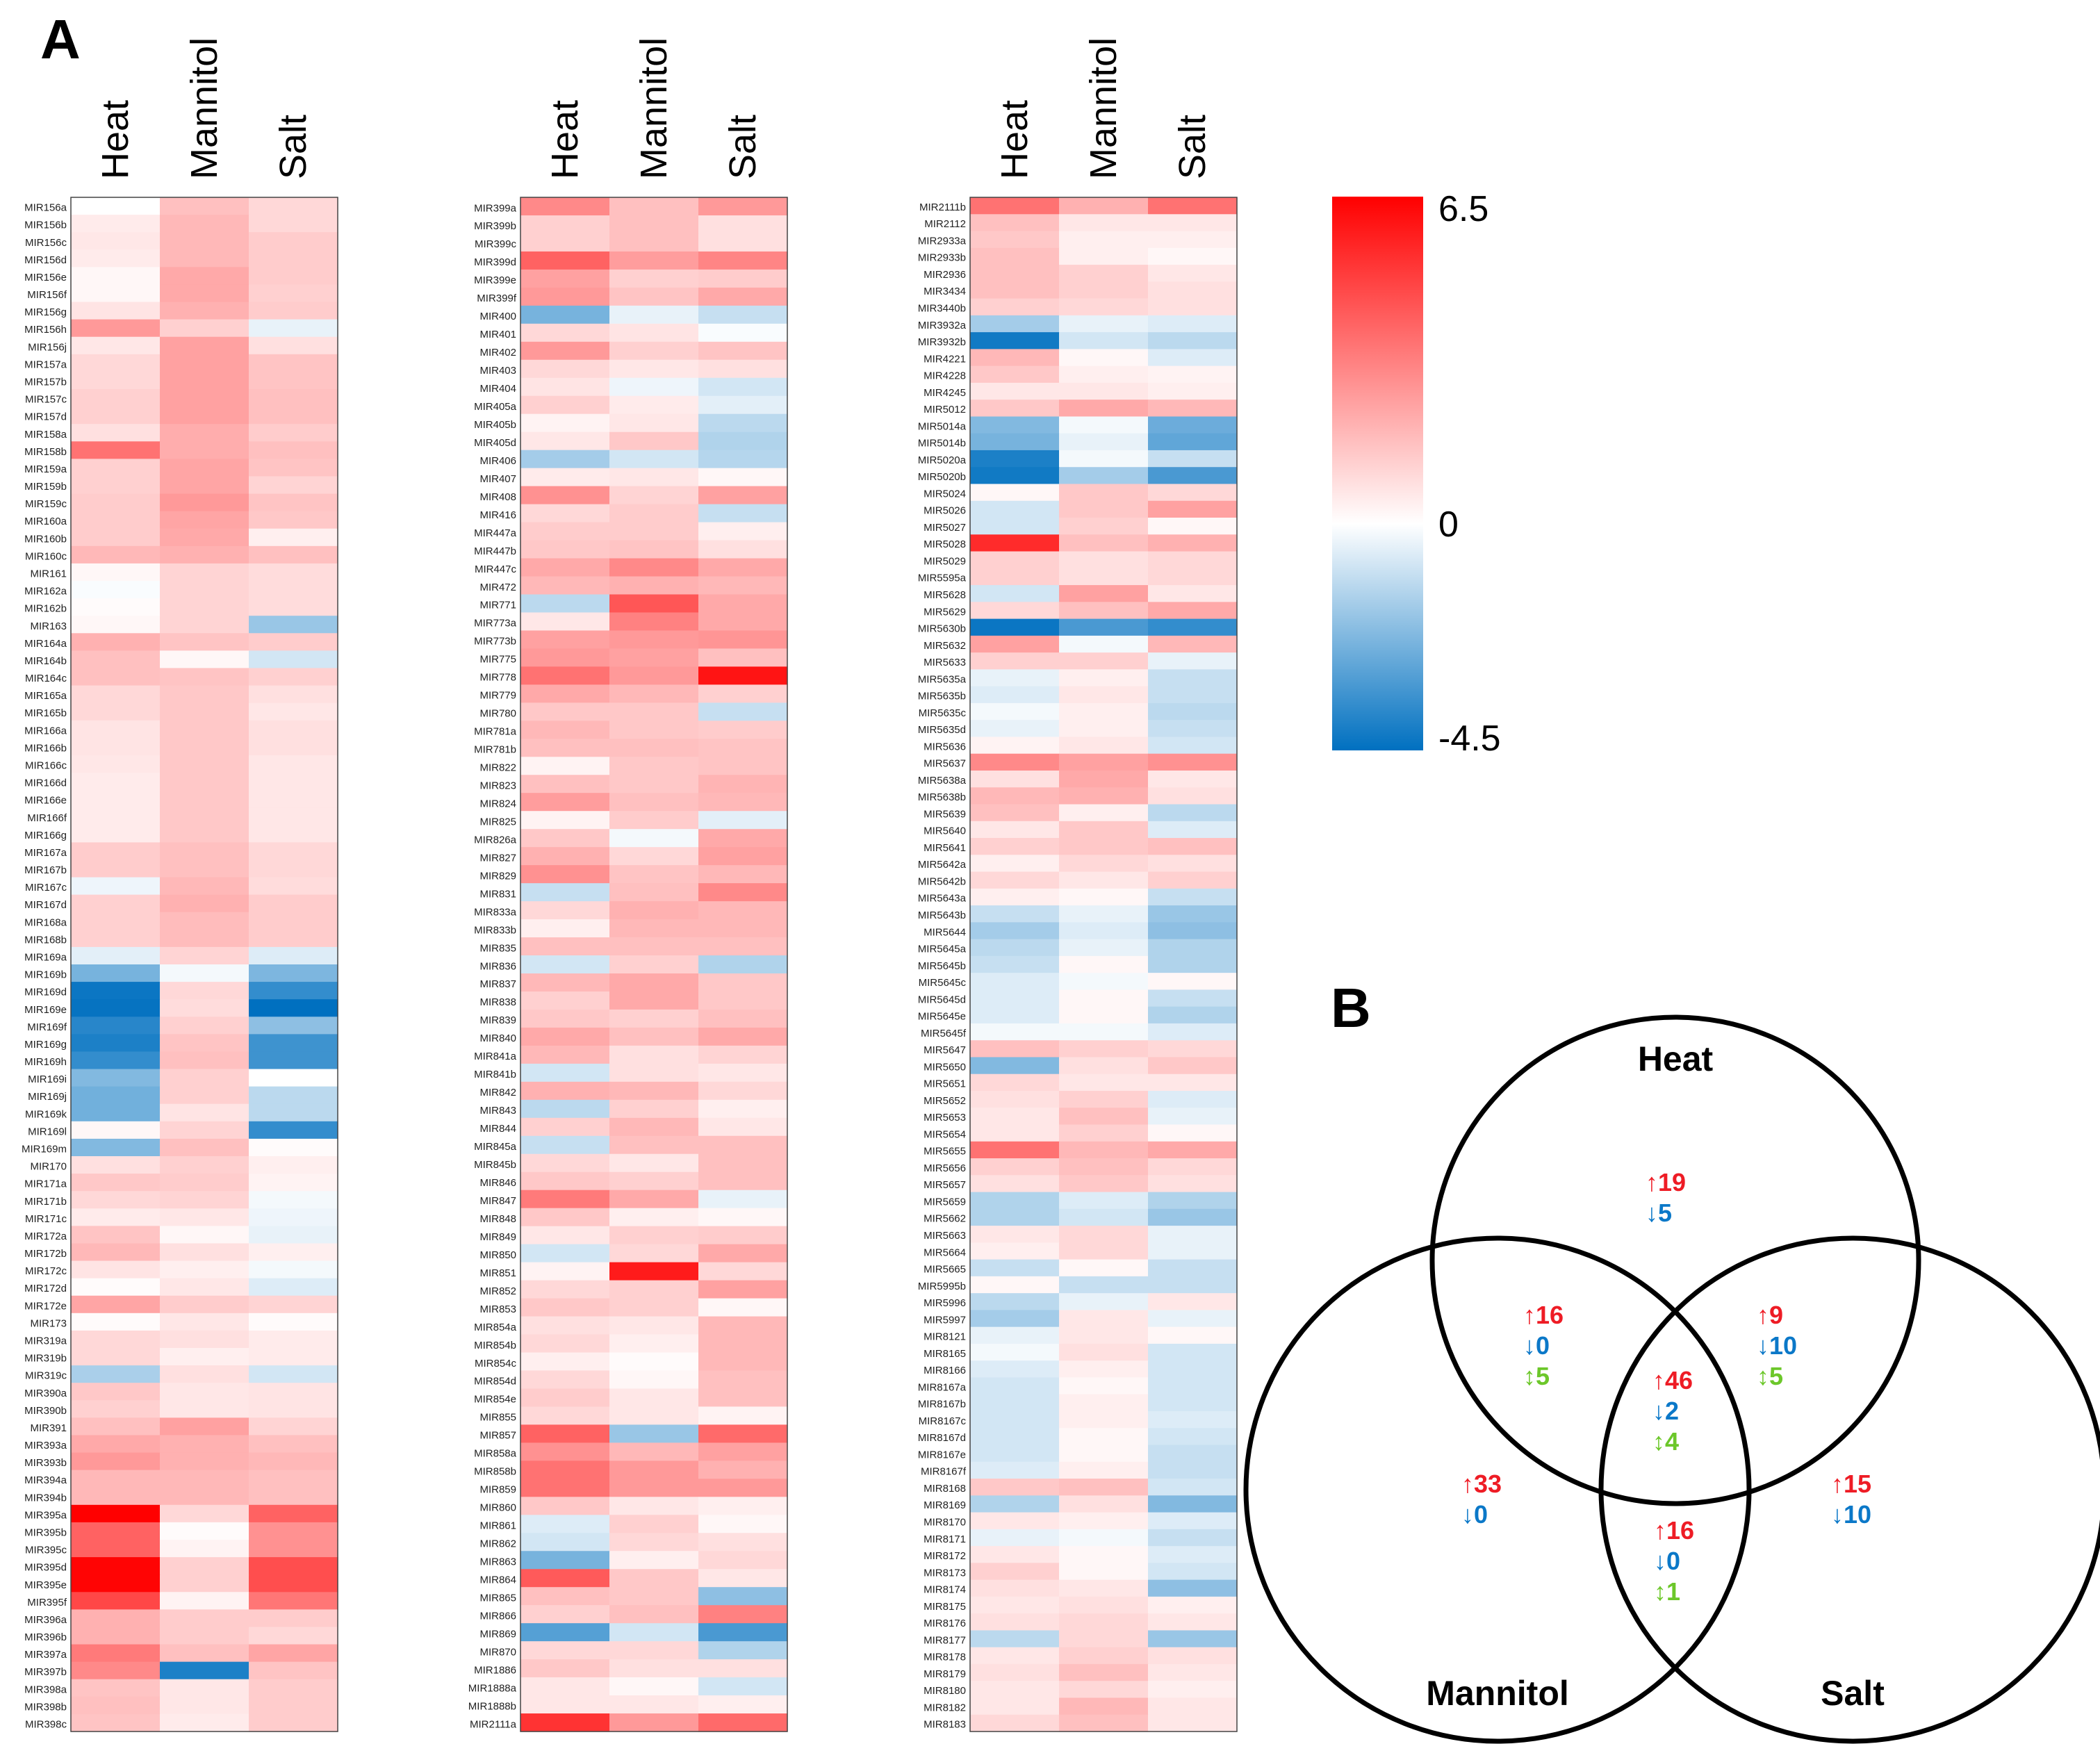 The image size is (2100, 1744). I want to click on row-label: MIR169k, so click(46, 1114).